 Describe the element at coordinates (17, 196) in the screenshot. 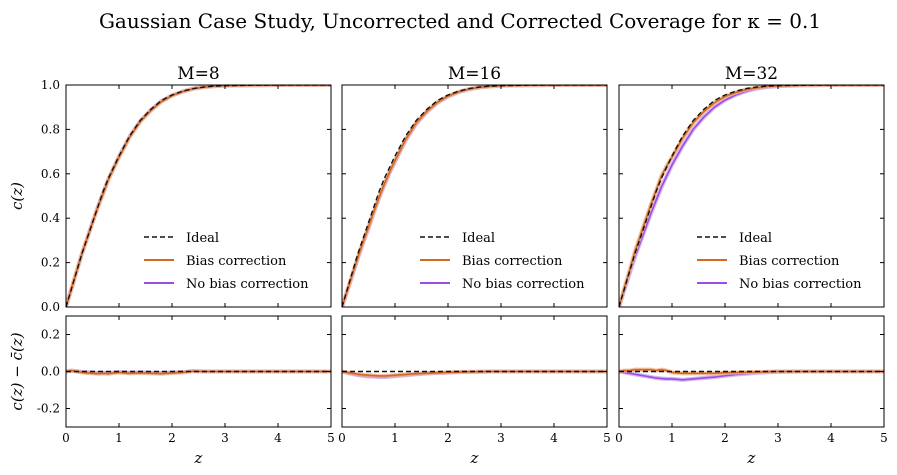

I see `y-axis-label: c(z)` at that location.